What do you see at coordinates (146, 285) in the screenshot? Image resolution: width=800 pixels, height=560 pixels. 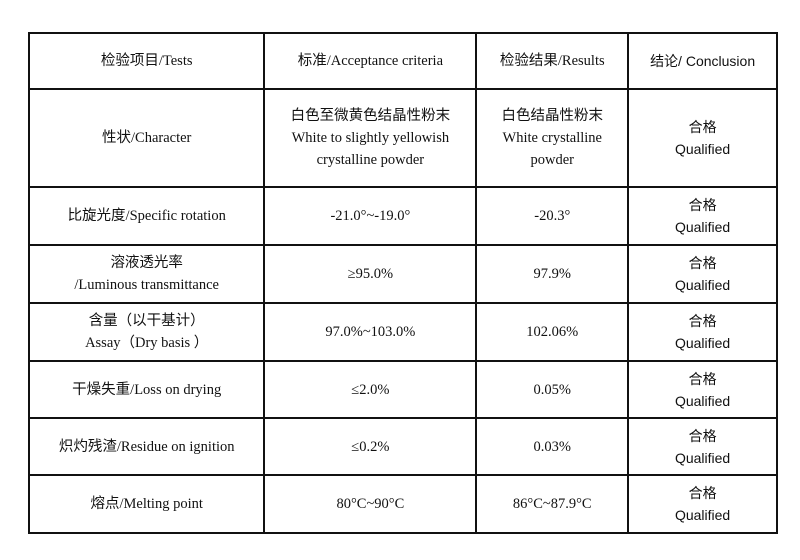 I see `test-cell-line: /Luminous transmittance` at bounding box center [146, 285].